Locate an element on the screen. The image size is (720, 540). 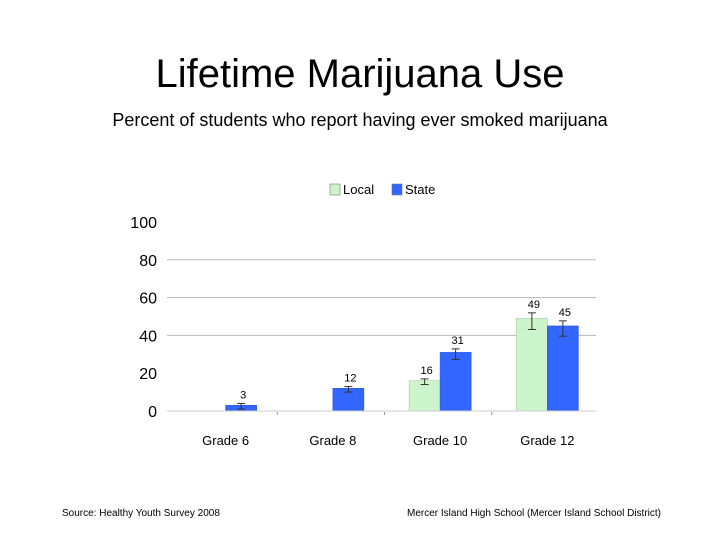
data-label: 16 is located at coordinates (427, 371).